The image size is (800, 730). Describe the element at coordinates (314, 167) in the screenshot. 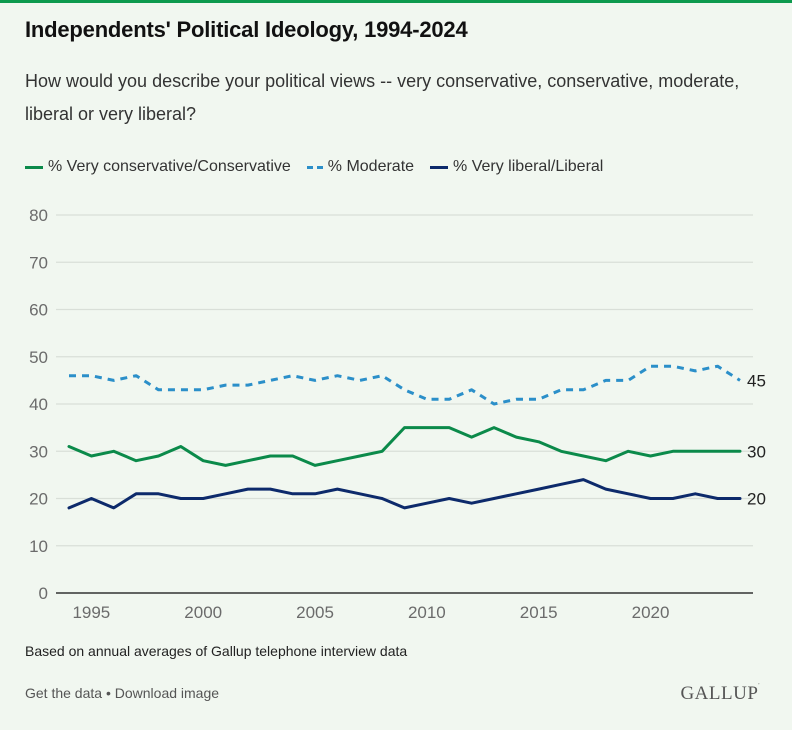

I see `legend-swatch-moderate` at that location.